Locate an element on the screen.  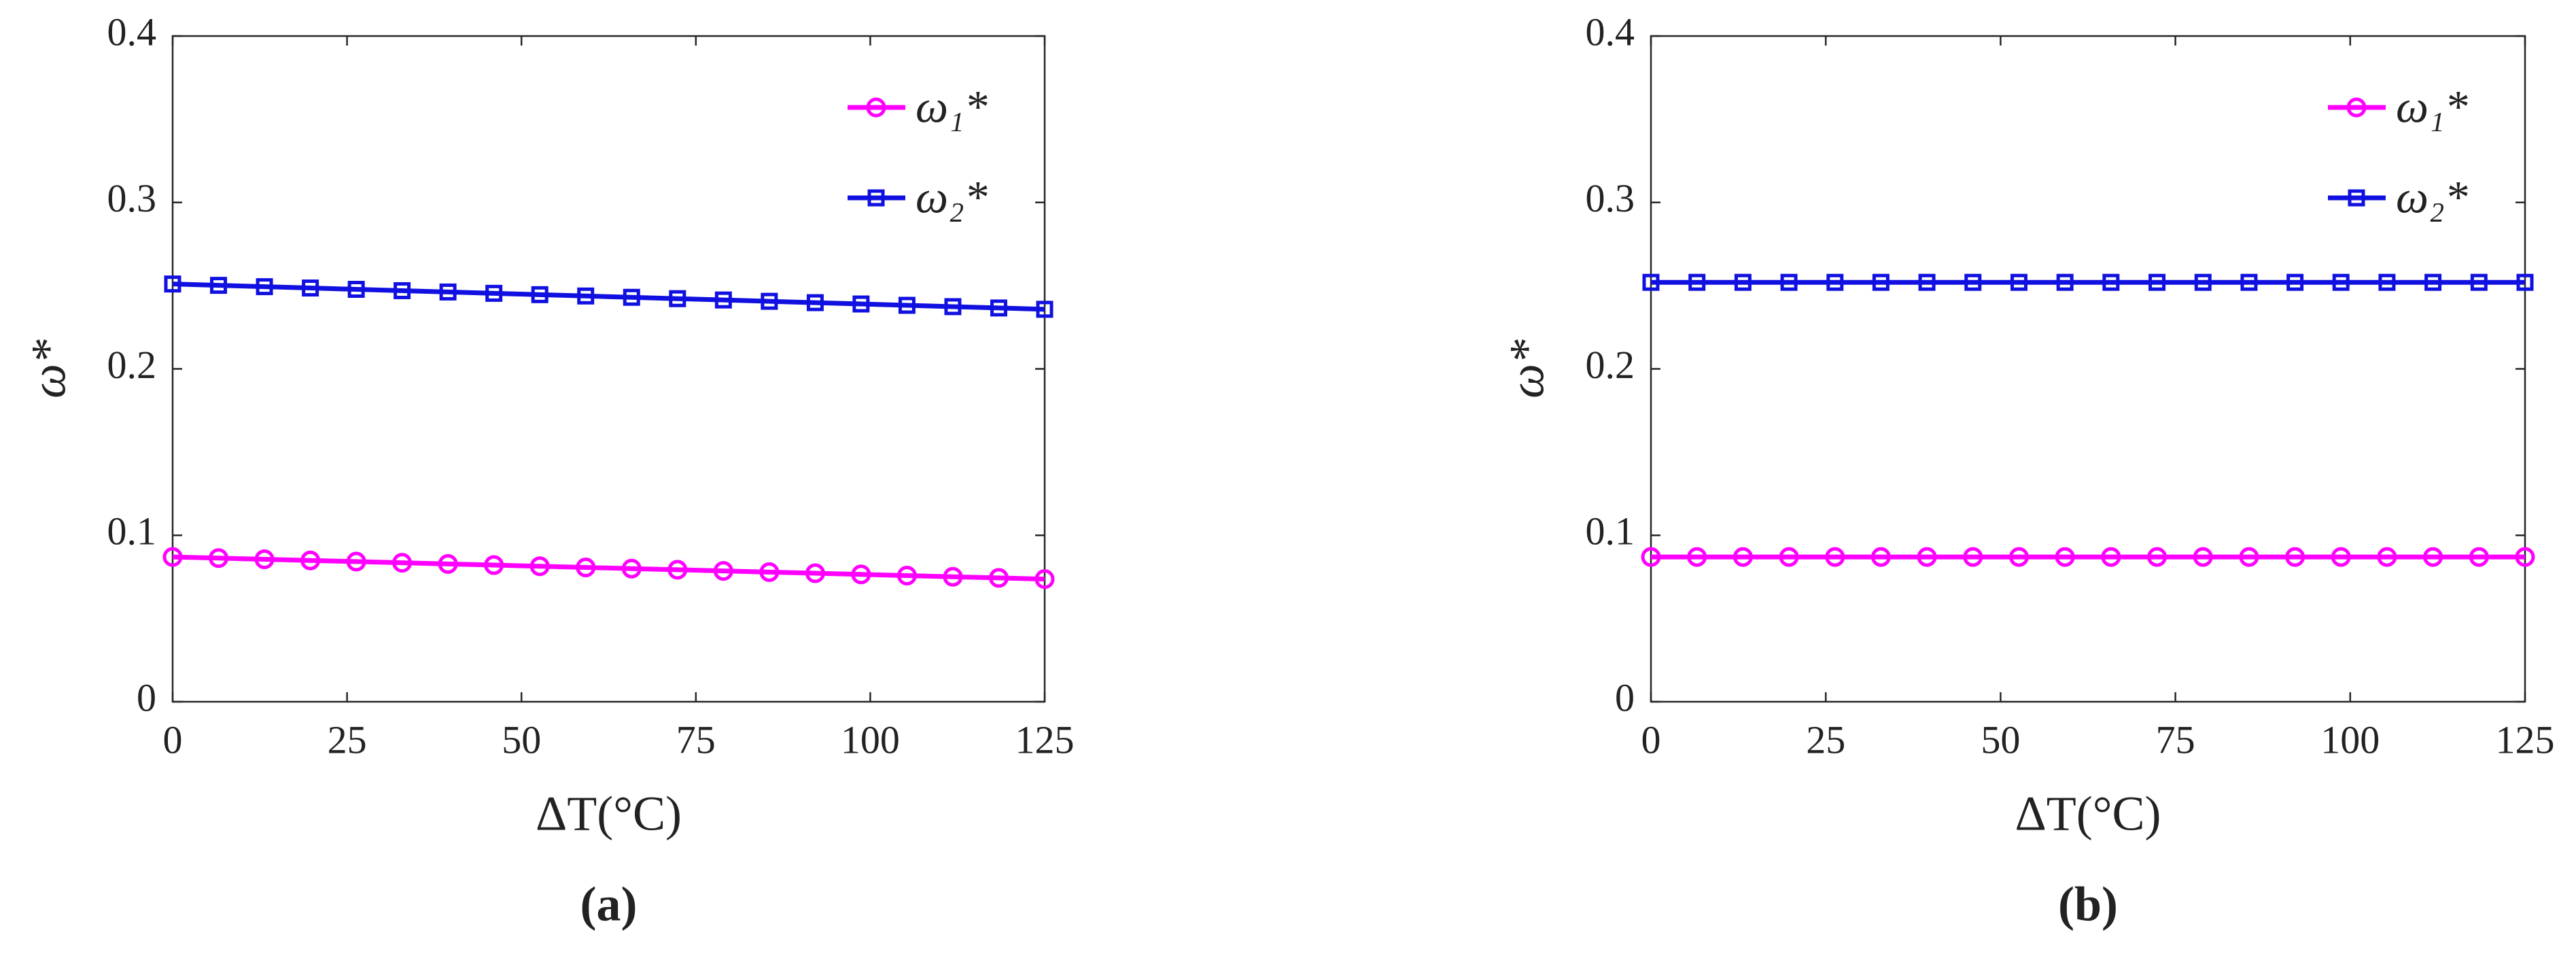
panel-caption: (b) is located at coordinates (2088, 904).